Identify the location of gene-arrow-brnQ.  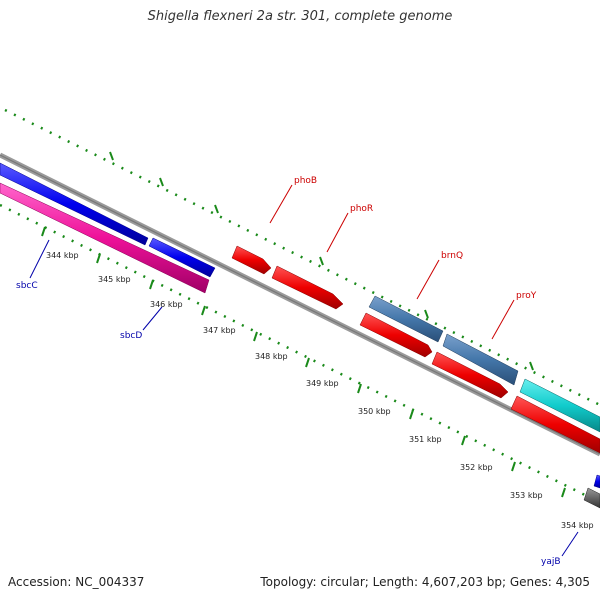
(406, 319).